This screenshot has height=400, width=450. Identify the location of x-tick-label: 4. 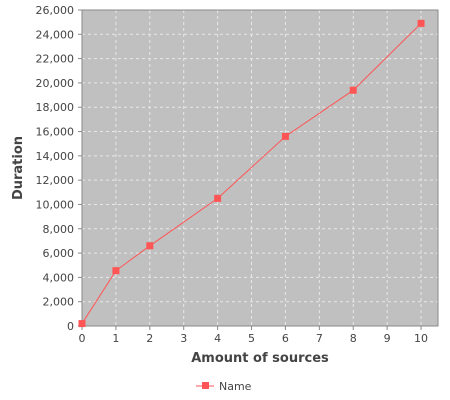
(217, 338).